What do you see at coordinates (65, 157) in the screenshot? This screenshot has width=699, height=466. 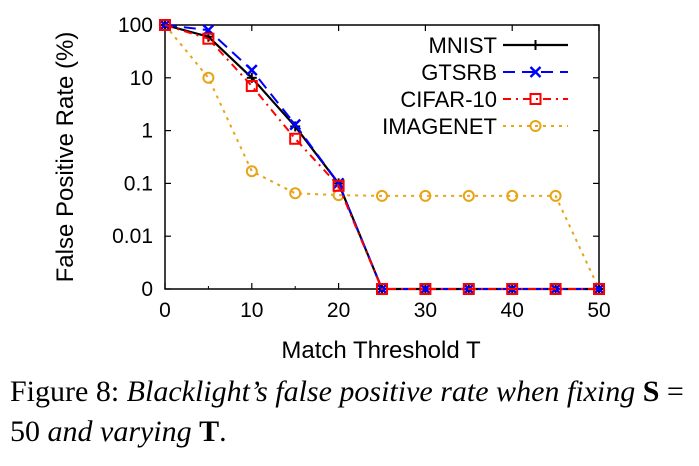 I see `y-axis-label: False Positive Rate (%)` at bounding box center [65, 157].